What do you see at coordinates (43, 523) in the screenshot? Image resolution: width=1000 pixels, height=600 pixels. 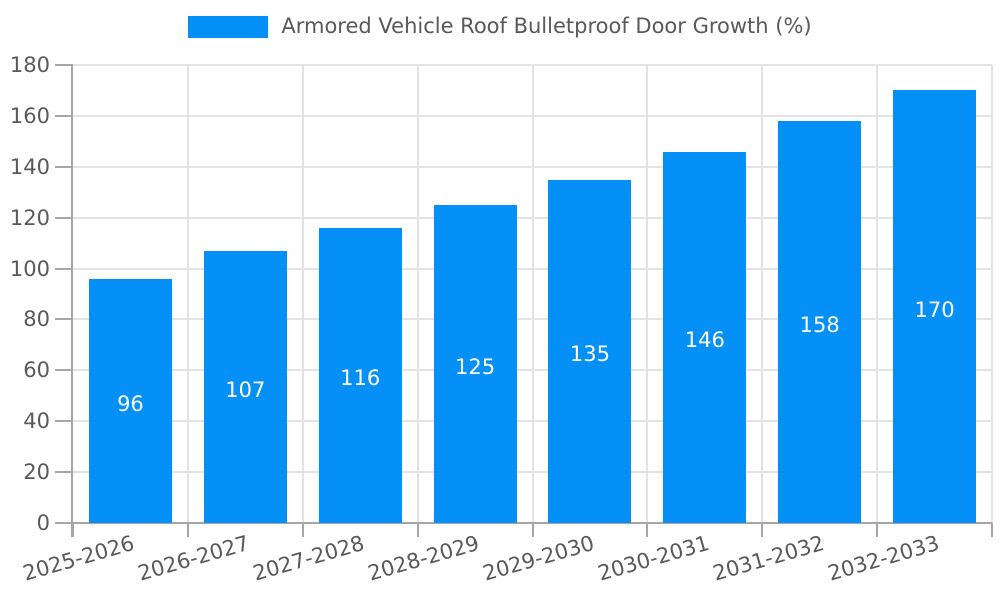 I see `y-tick-label: 0` at bounding box center [43, 523].